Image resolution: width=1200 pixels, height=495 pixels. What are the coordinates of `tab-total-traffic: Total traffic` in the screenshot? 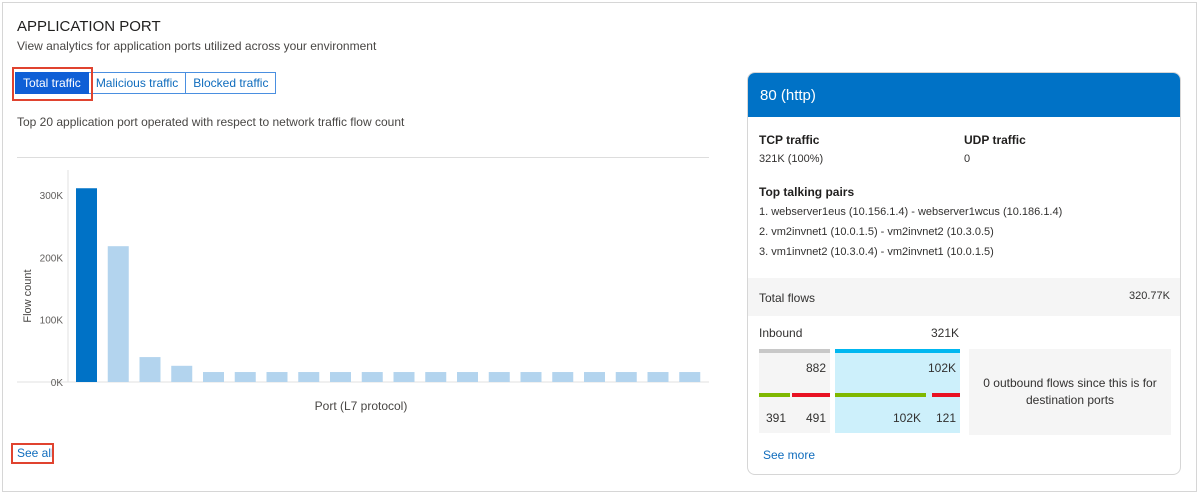 It's located at (52, 83).